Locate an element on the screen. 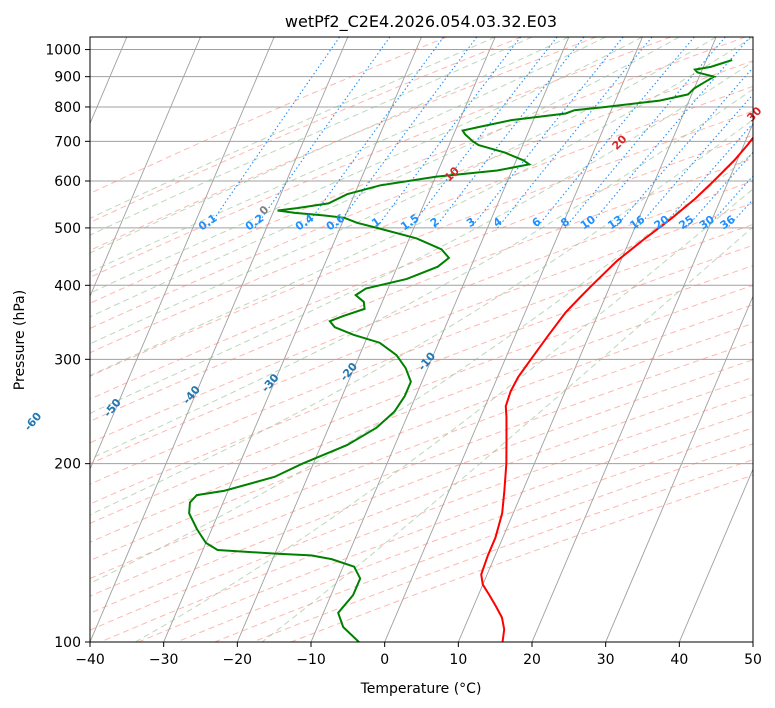 This screenshot has width=775, height=708. y-tick-label: 500 is located at coordinates (67, 229).